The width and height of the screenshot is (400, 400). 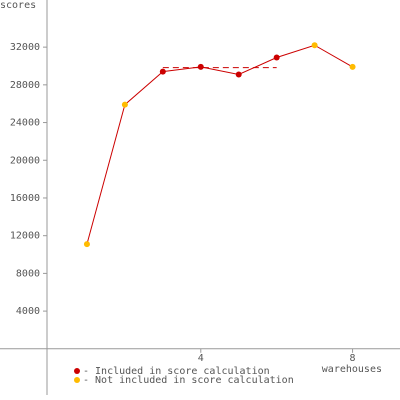 What do you see at coordinates (176, 371) in the screenshot?
I see `legend-label: - Included in score calculation` at bounding box center [176, 371].